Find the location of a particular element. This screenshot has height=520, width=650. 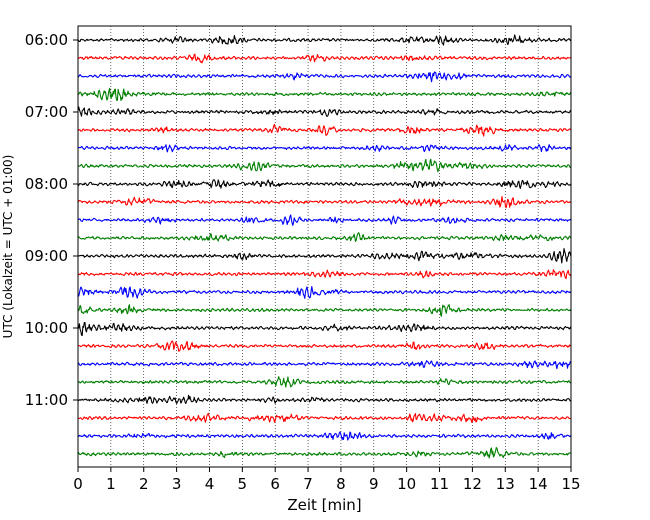

x-tick-label: 10 is located at coordinates (406, 484).